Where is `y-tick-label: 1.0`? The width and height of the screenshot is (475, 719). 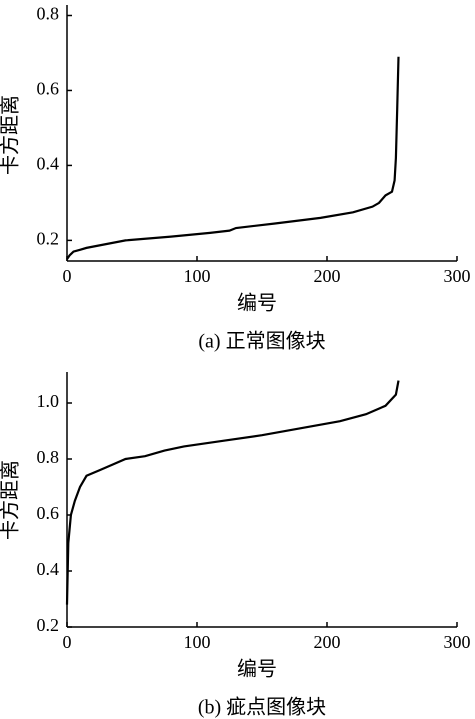 y-tick-label: 1.0 is located at coordinates (48, 401).